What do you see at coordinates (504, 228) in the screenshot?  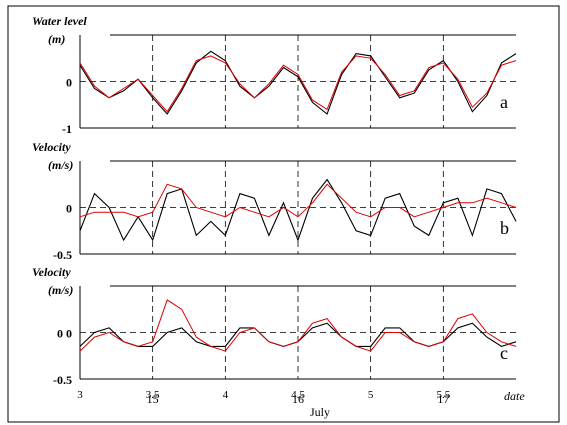 I see `panel-tag: b` at bounding box center [504, 228].